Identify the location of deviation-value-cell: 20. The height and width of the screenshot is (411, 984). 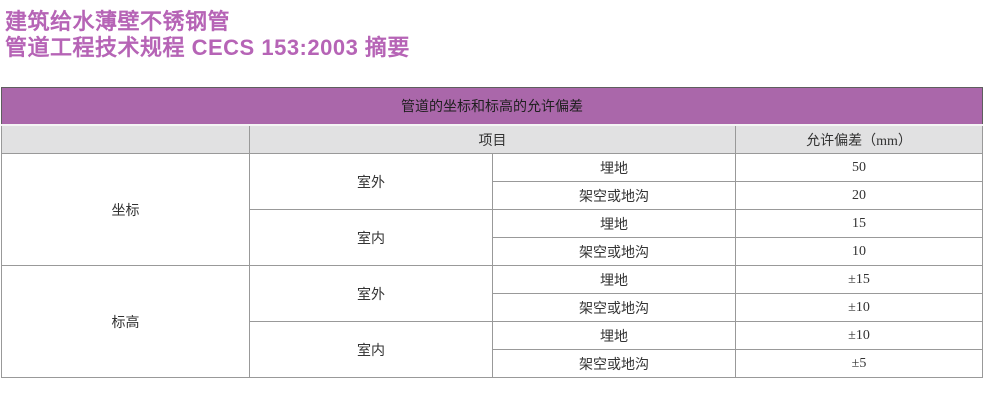
(859, 195).